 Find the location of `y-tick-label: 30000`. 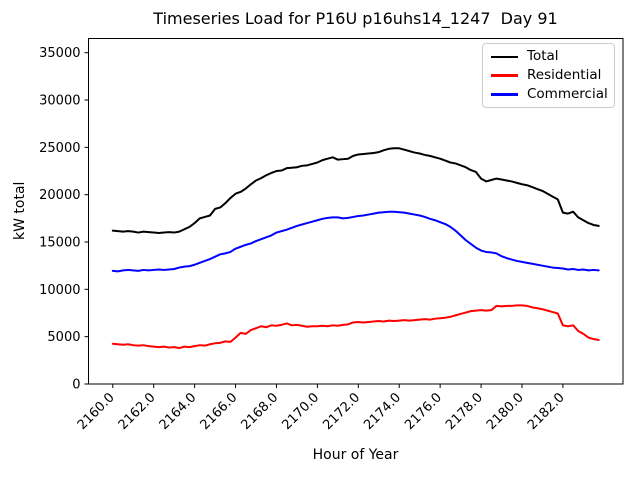

y-tick-label: 30000 is located at coordinates (59, 101).